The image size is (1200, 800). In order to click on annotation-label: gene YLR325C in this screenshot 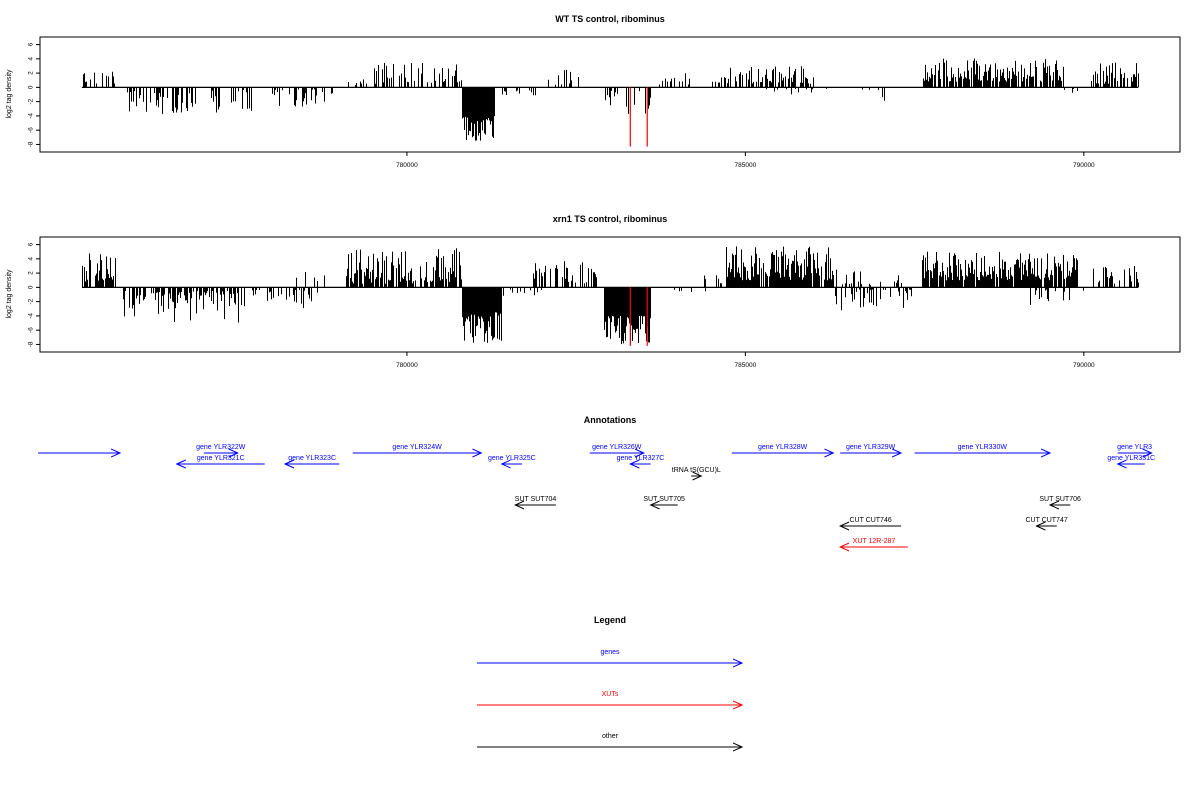, I will do `click(512, 458)`.